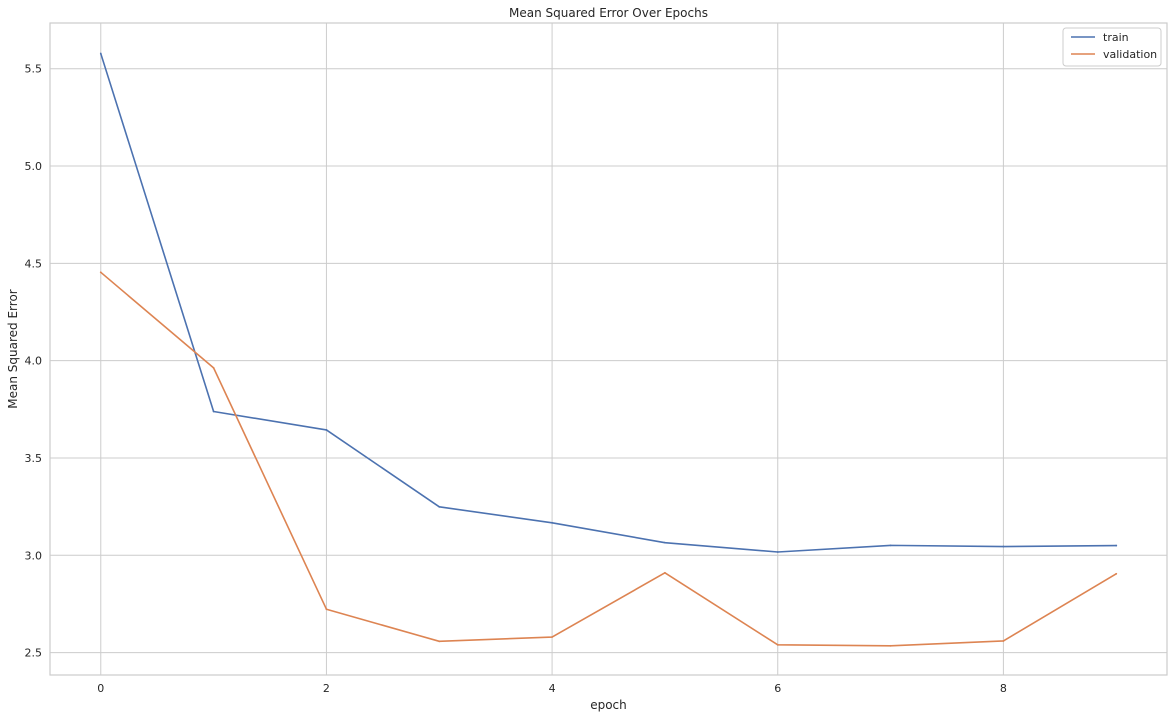  What do you see at coordinates (34, 263) in the screenshot?
I see `y-tick-label: 4.5` at bounding box center [34, 263].